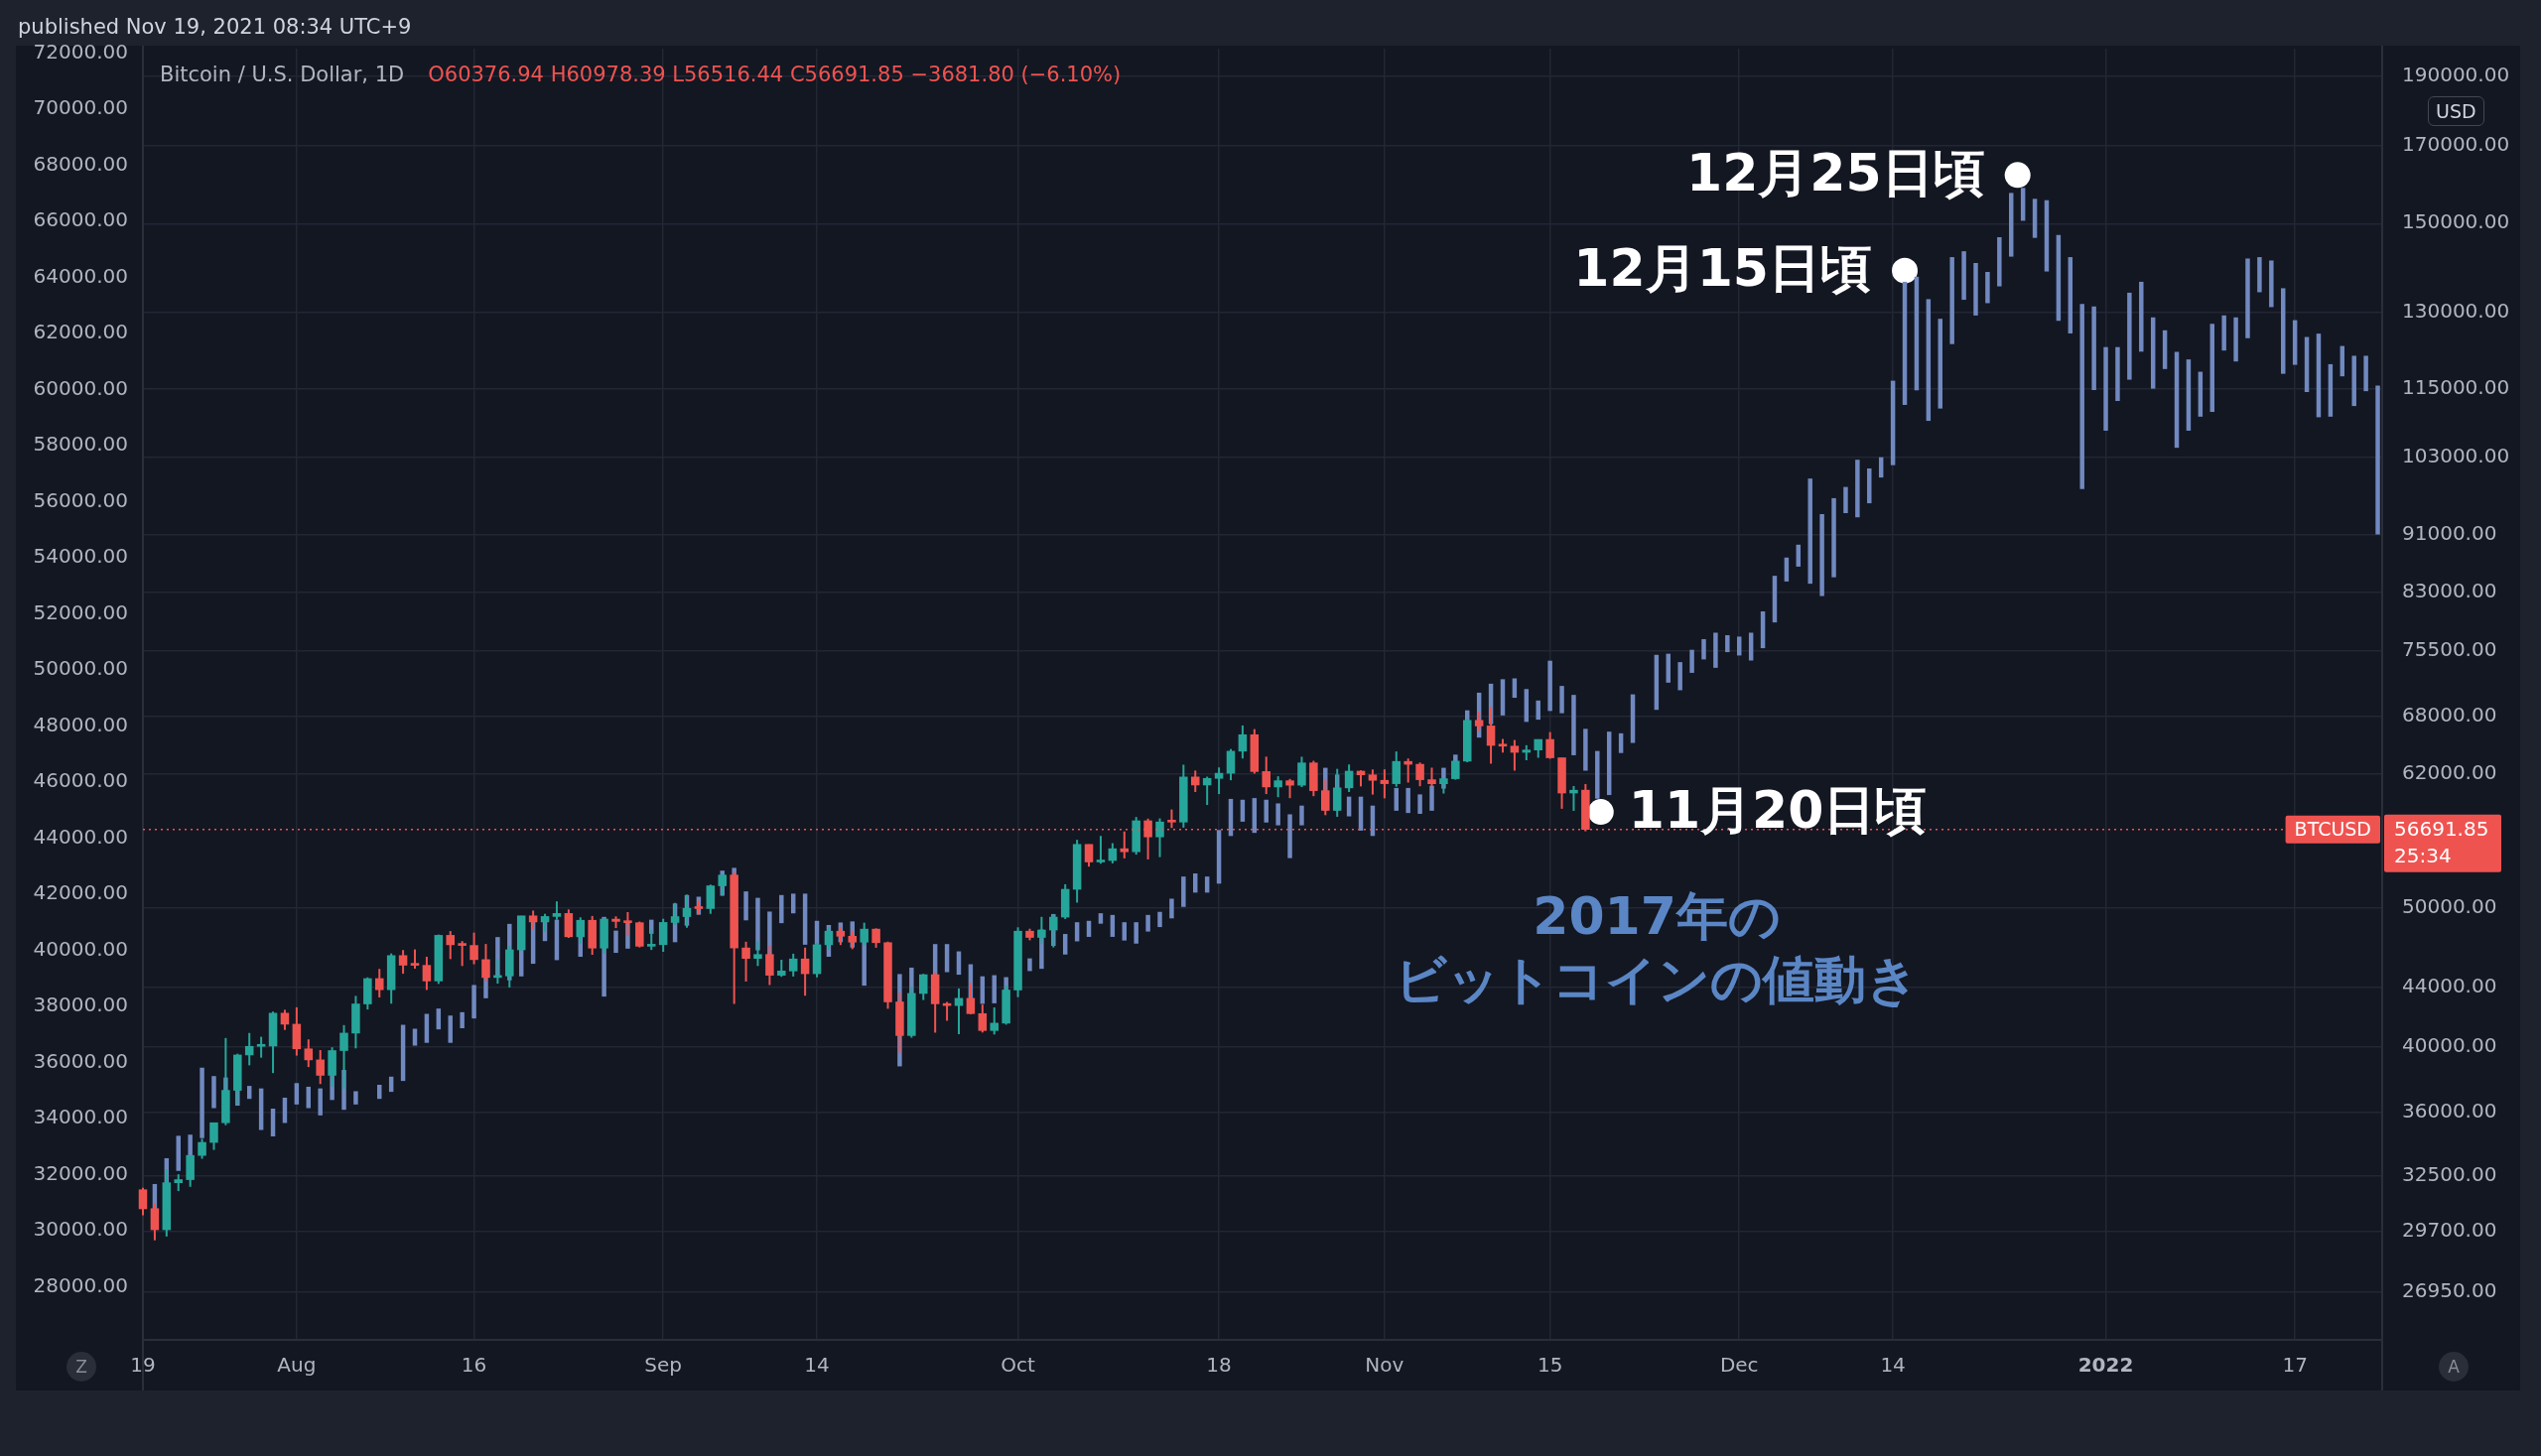 The image size is (2541, 1456). I want to click on text: published Nov 19, 2021 08:34 UTC+9, so click(215, 27).